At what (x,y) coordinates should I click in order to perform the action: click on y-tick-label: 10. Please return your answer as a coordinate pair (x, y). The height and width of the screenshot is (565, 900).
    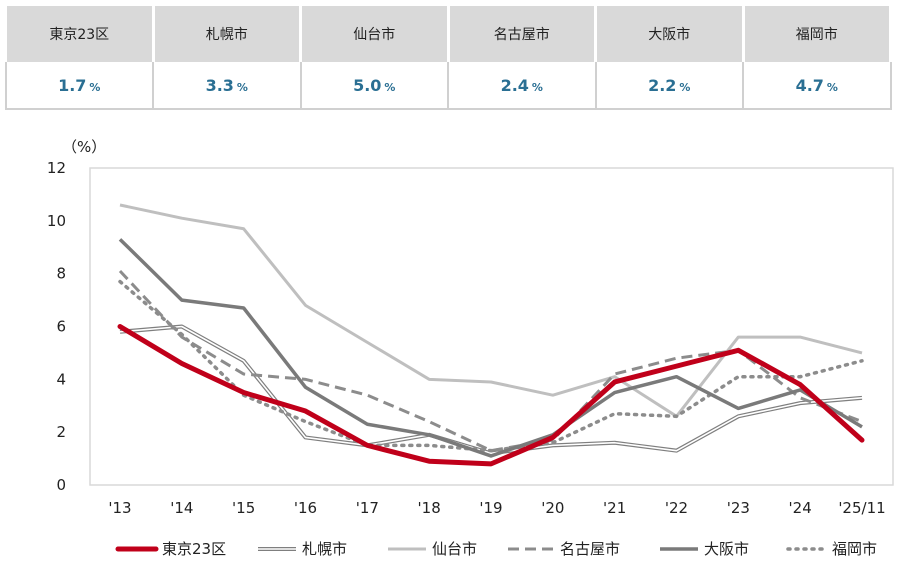
    Looking at the image, I should click on (56, 221).